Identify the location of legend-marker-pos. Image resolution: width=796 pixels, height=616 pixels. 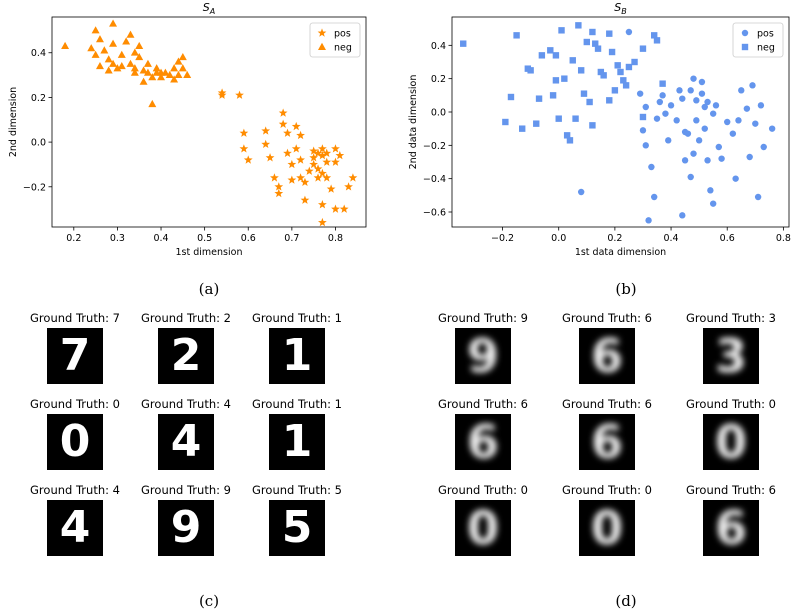
(745, 33).